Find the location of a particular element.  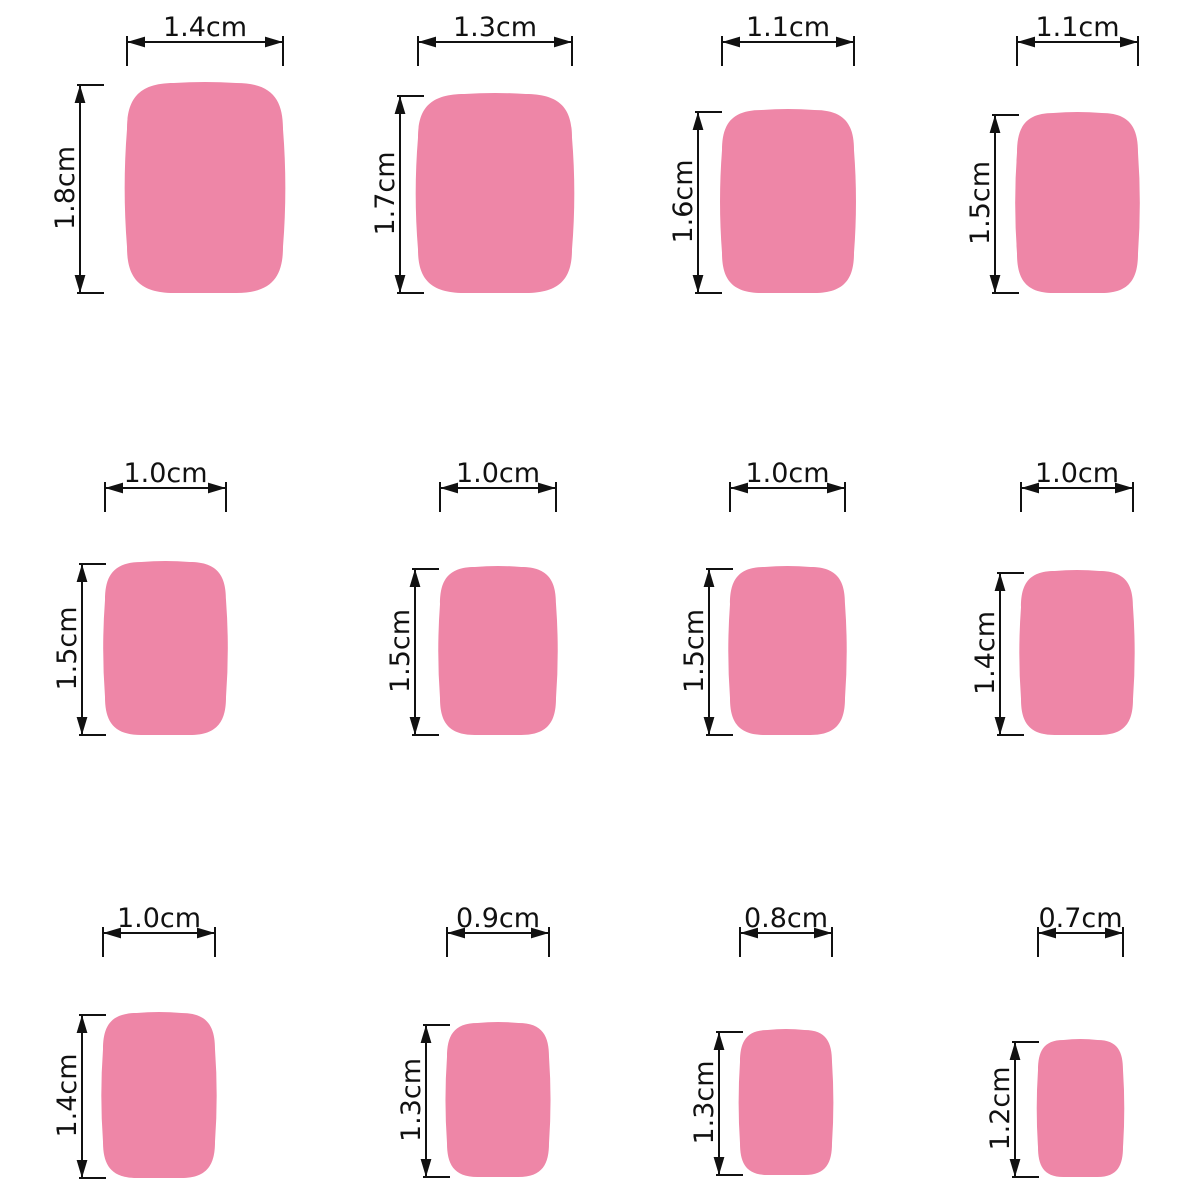

nail: 0.8cm 1.3cm is located at coordinates (761, 1039).